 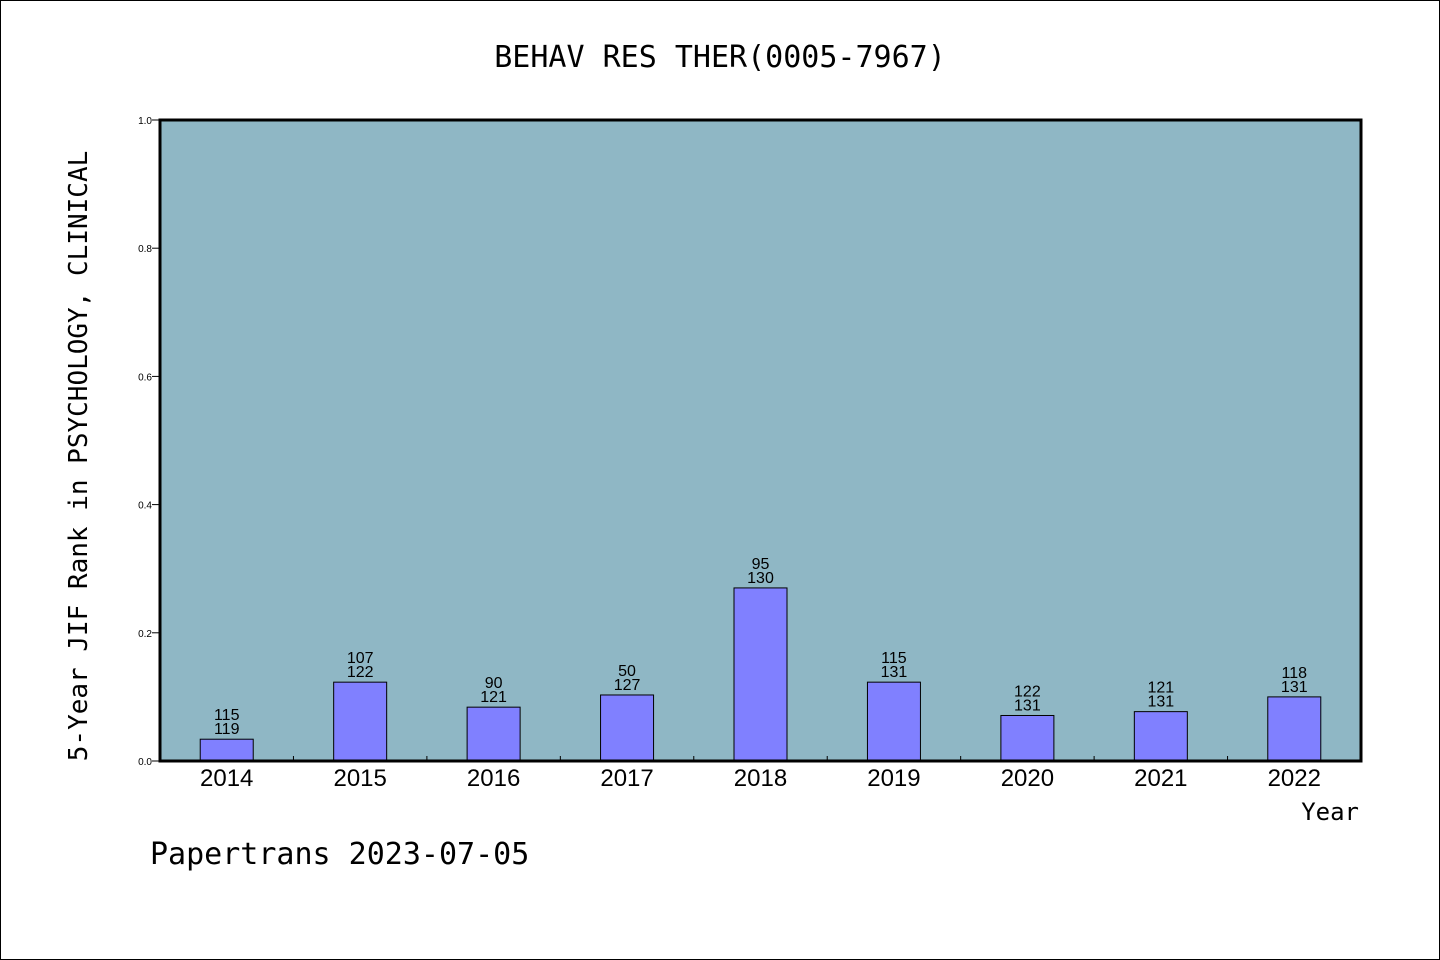 What do you see at coordinates (79, 456) in the screenshot?
I see `y-axis-label: 5-Year JIF Rank in PSYCHOLOGY, CLINICAL` at bounding box center [79, 456].